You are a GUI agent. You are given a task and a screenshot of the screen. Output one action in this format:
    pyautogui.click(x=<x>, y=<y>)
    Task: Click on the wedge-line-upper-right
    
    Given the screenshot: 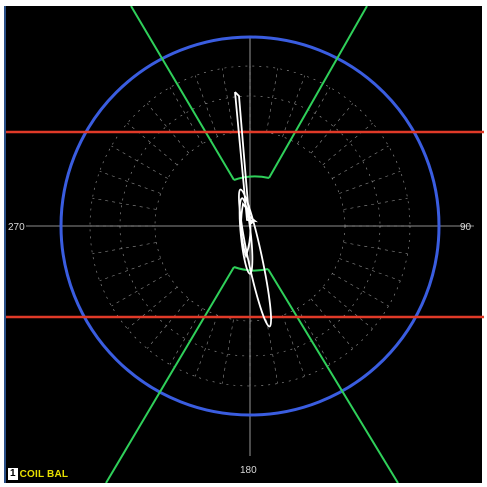 What is the action you would take?
    pyautogui.click(x=318, y=92)
    